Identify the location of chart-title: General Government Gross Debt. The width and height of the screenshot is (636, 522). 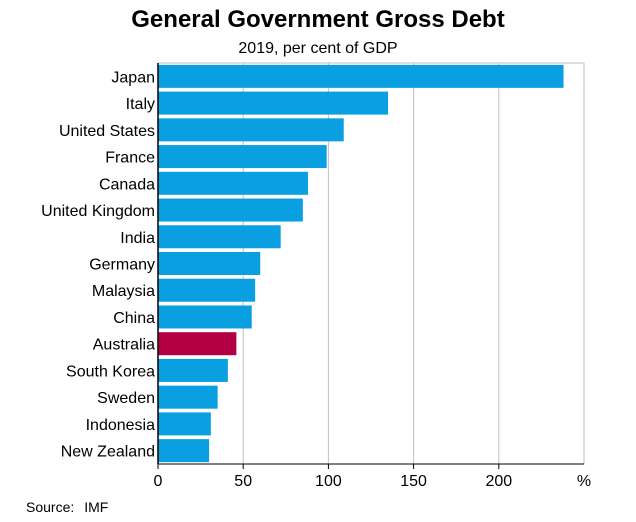
(318, 19).